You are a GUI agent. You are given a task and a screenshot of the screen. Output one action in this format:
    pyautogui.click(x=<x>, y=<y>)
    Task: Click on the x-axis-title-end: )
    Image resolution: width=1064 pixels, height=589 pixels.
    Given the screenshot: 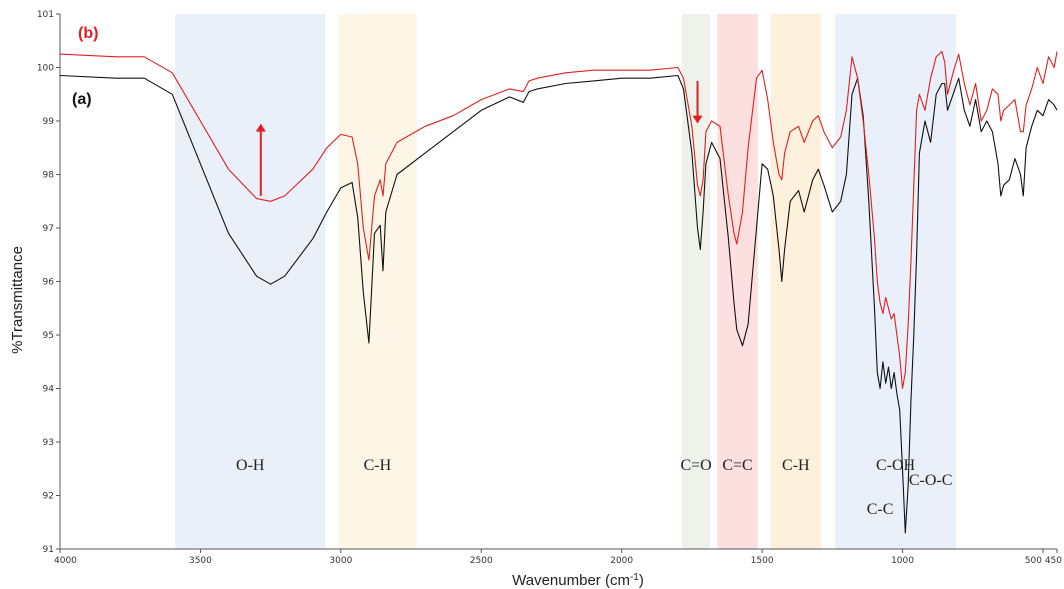 What is the action you would take?
    pyautogui.click(x=641, y=580)
    